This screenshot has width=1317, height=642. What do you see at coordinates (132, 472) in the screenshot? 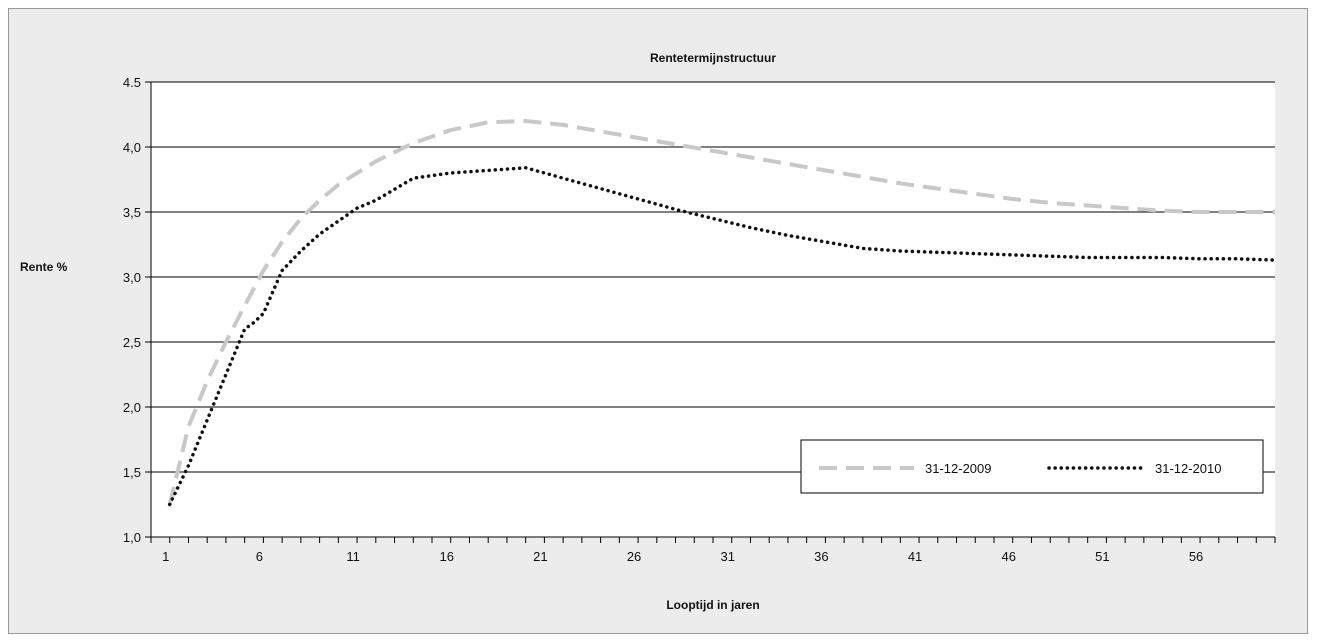
I see `y-tick-label: 1,5` at bounding box center [132, 472].